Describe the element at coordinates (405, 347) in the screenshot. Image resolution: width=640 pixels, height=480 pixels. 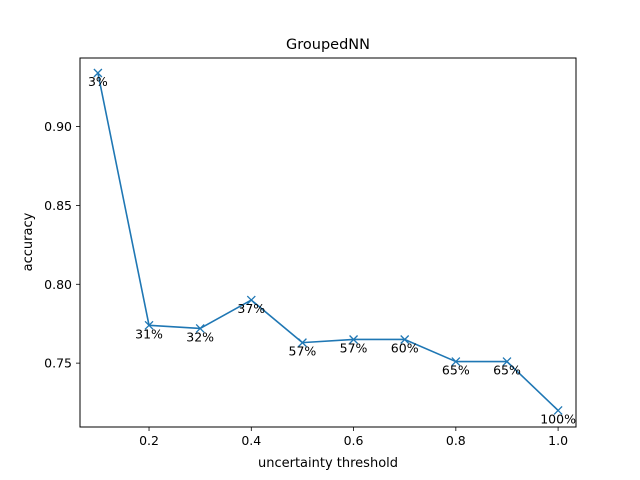
I see `data-label: 60%` at that location.